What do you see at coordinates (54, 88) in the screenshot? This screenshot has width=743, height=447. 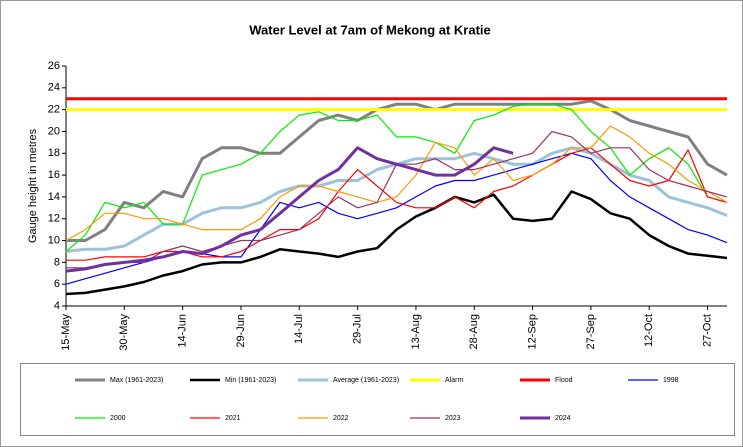 I see `y-tick-label: 24` at bounding box center [54, 88].